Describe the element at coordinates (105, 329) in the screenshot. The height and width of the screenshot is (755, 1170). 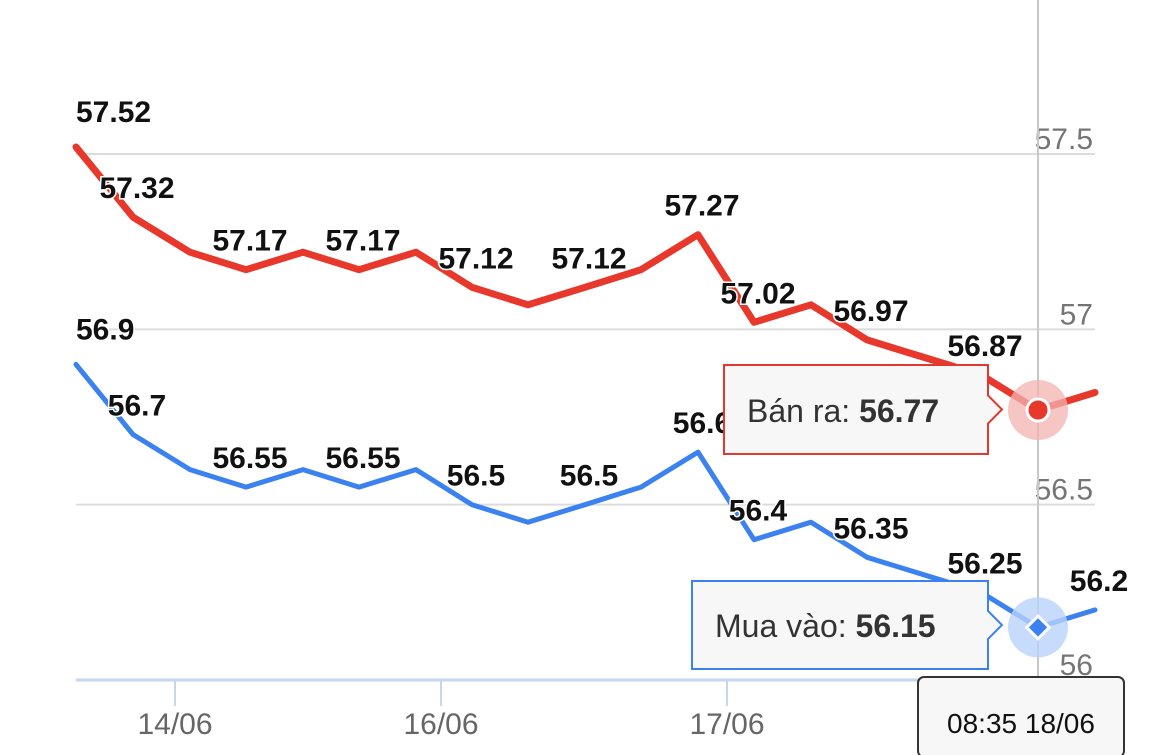
I see `buy-data-label: 56.9` at that location.